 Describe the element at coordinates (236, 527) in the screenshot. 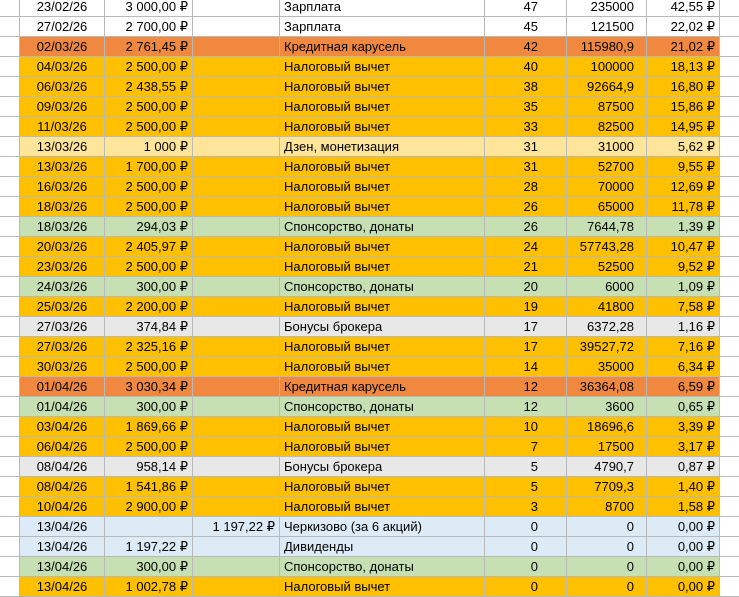

I see `extra-amount-cell: 1 197,22 ₽` at that location.